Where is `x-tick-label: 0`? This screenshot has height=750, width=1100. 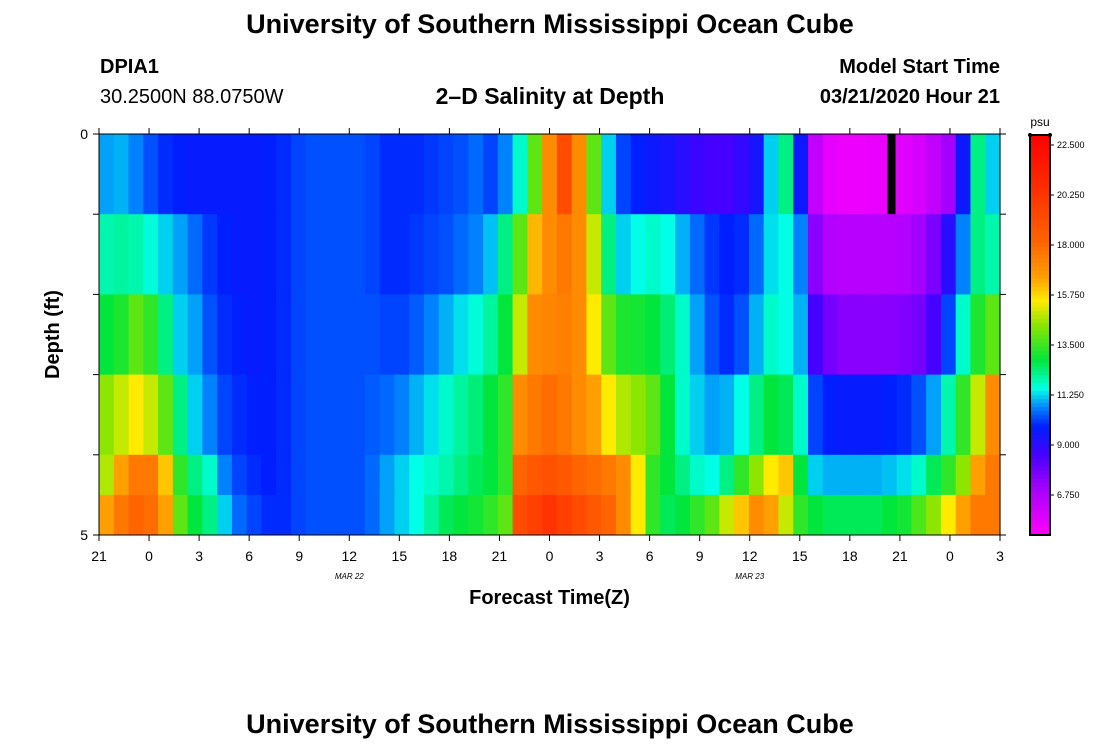 x-tick-label: 0 is located at coordinates (550, 556).